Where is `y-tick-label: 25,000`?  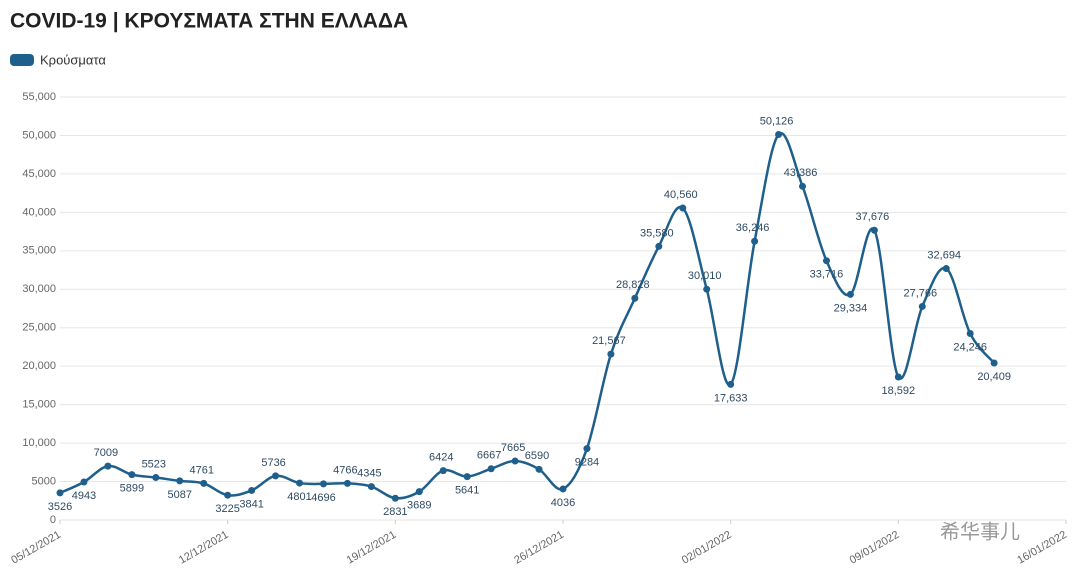 y-tick-label: 25,000 is located at coordinates (39, 328).